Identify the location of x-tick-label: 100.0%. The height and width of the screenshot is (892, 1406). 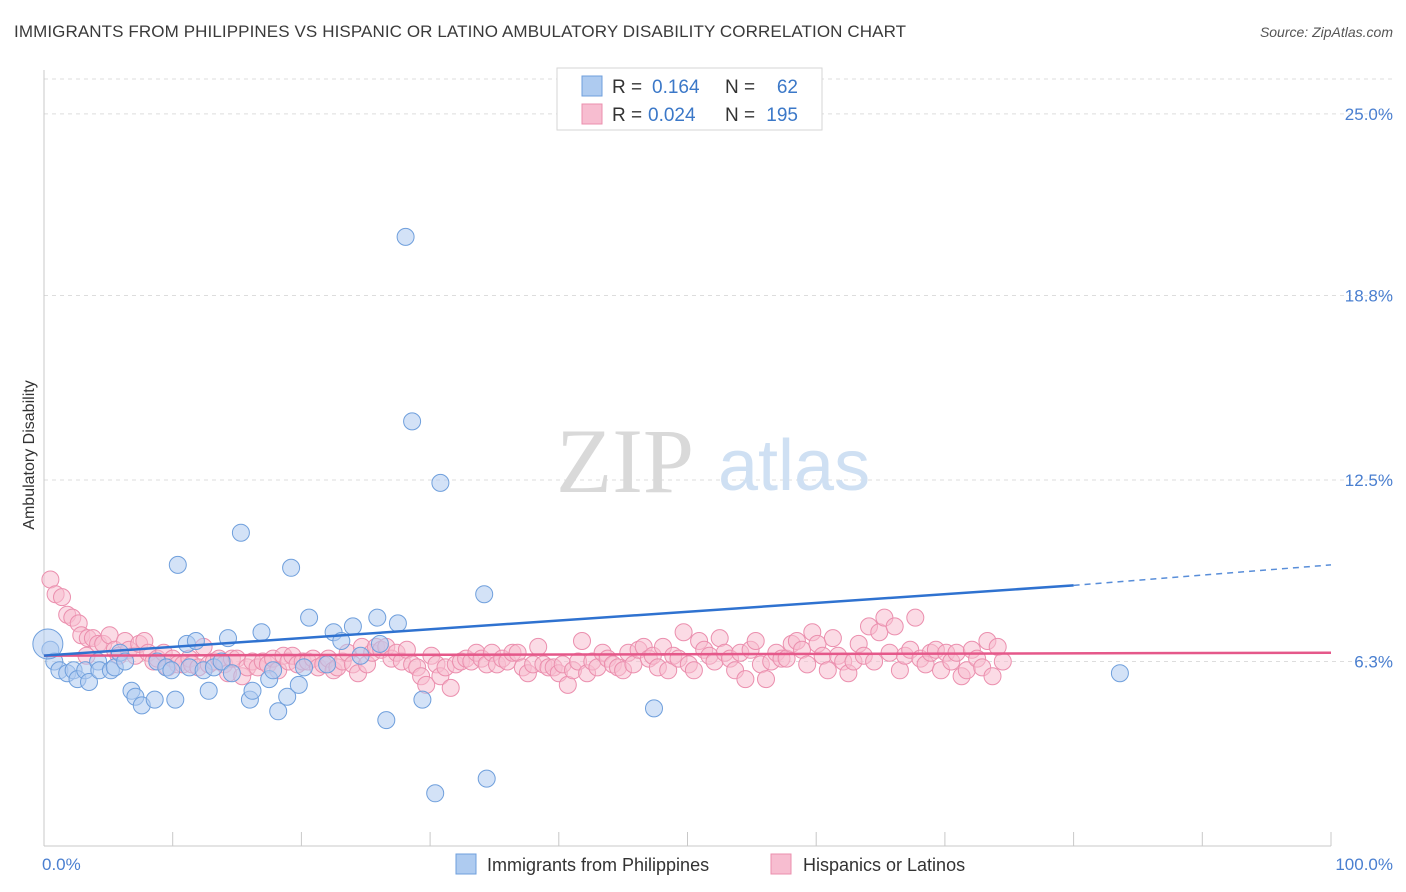
(1364, 864).